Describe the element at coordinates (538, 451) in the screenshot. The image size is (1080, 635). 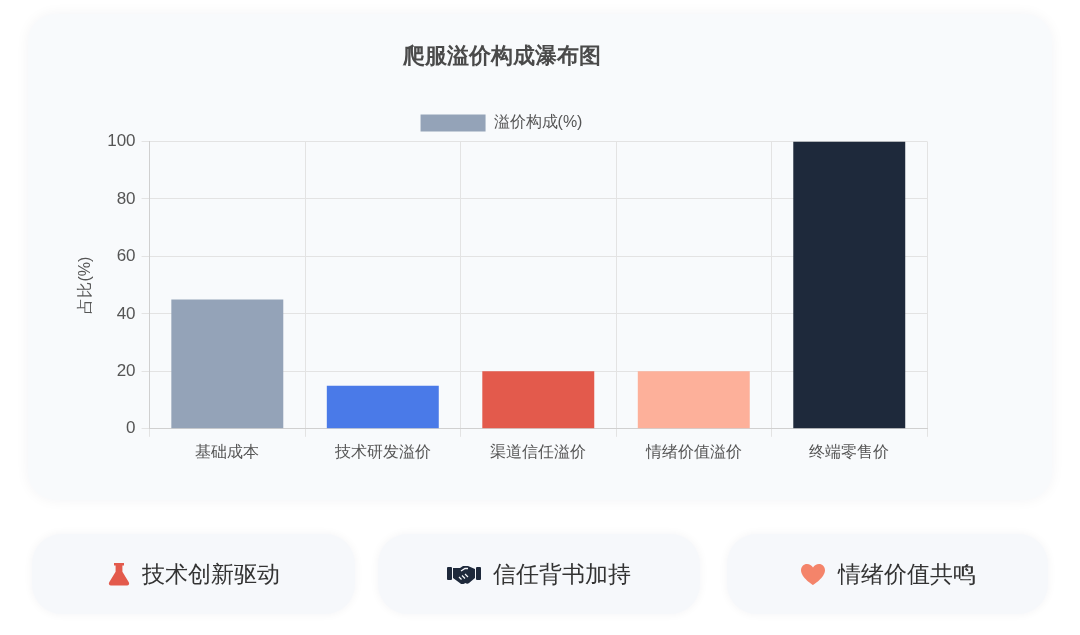
I see `x-tick-label: 渠道信任溢价` at that location.